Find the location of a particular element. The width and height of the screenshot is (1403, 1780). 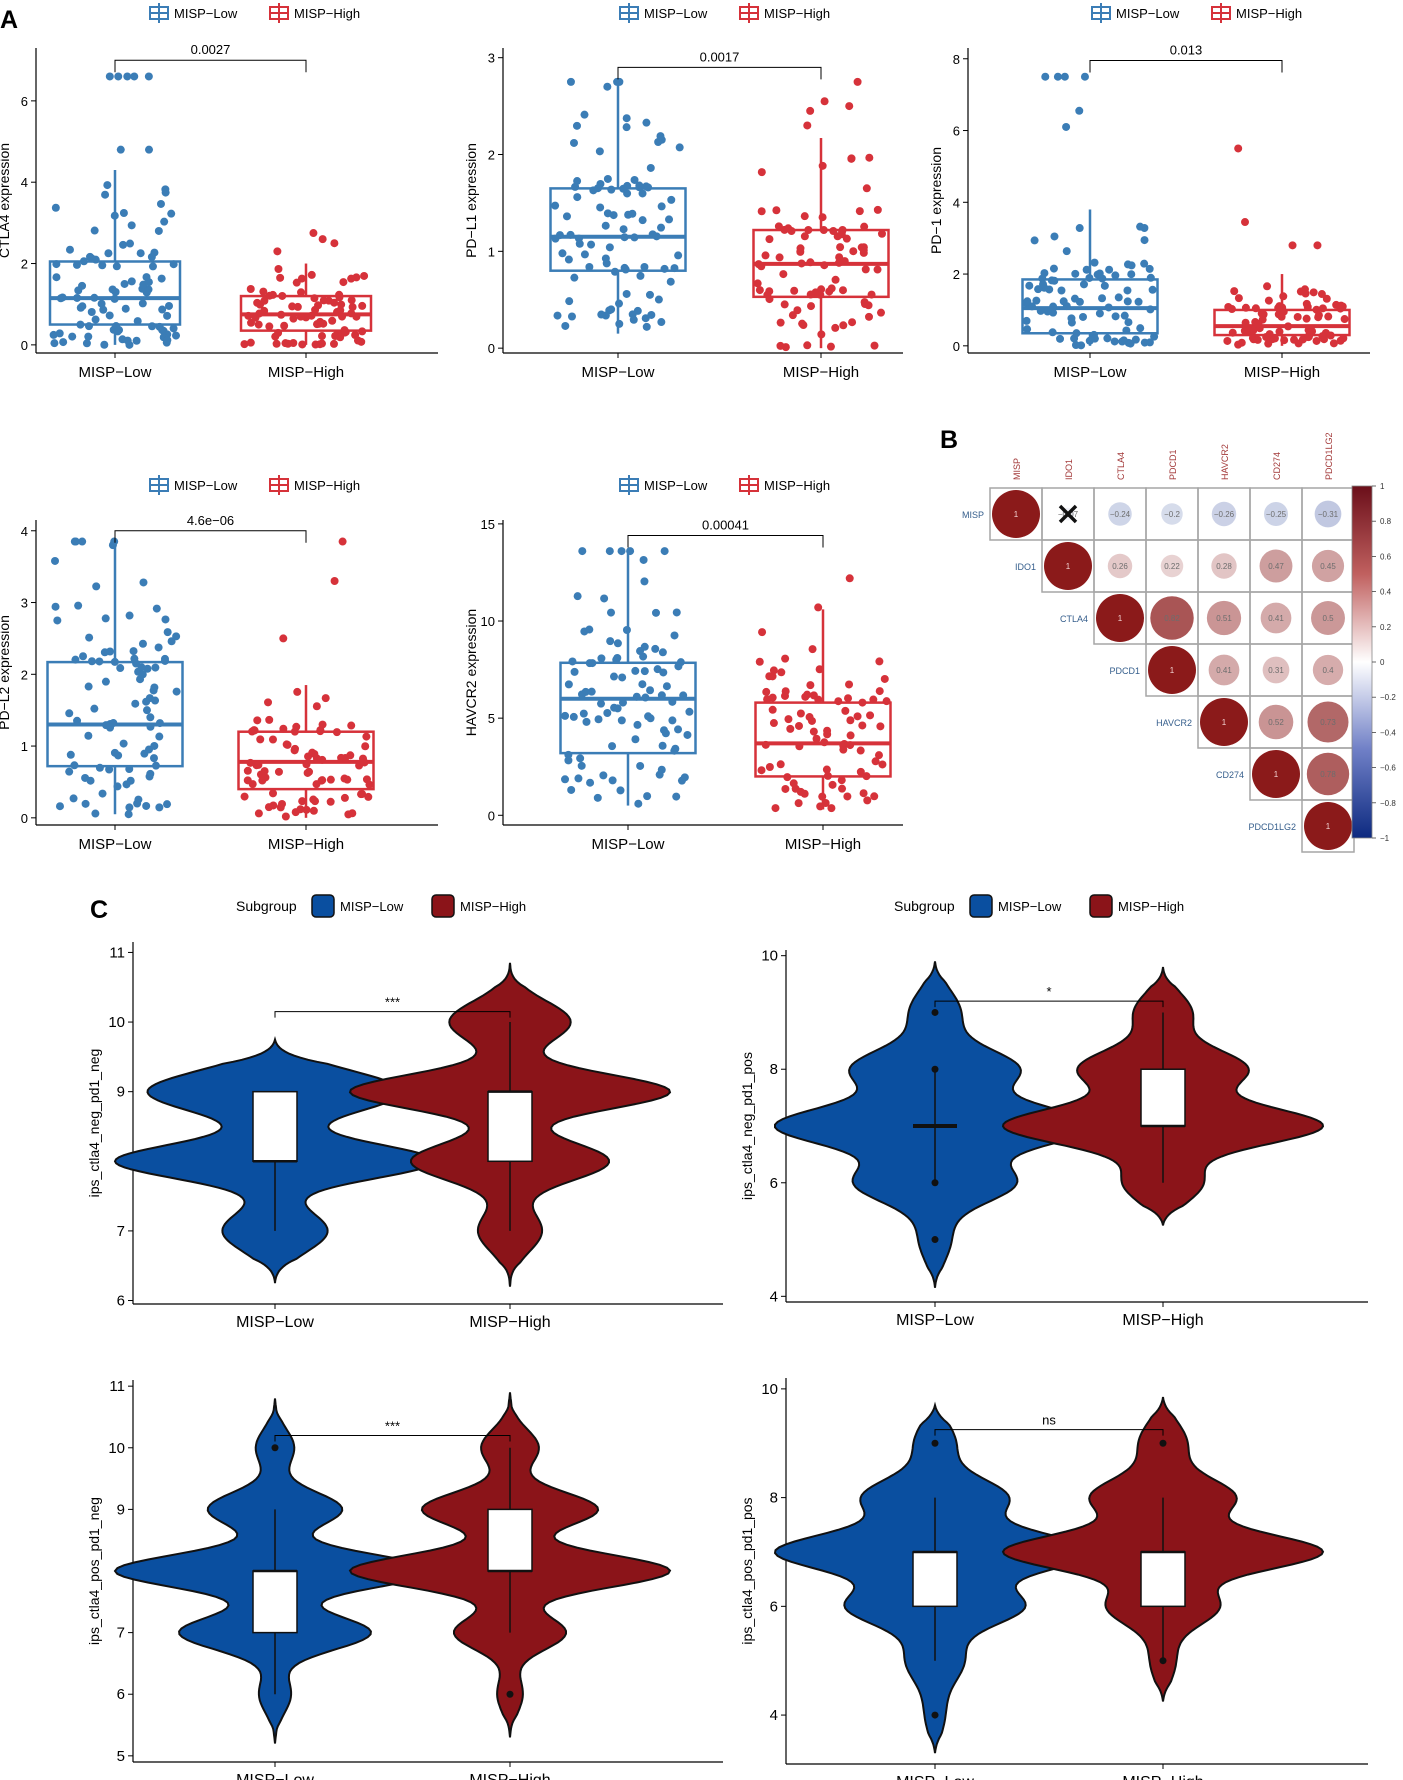

violin-high is located at coordinates (510, 1565).